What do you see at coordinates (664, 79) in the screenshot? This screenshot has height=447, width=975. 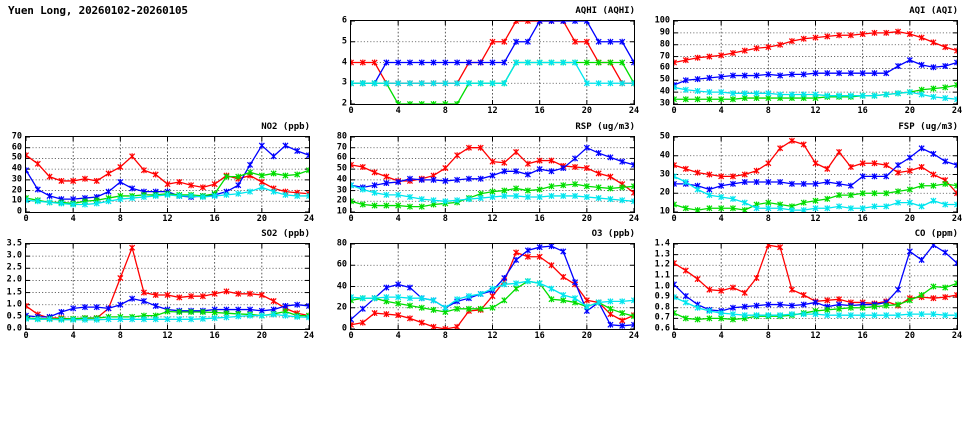 I see `y-tick-label-aqi: 50` at bounding box center [664, 79].